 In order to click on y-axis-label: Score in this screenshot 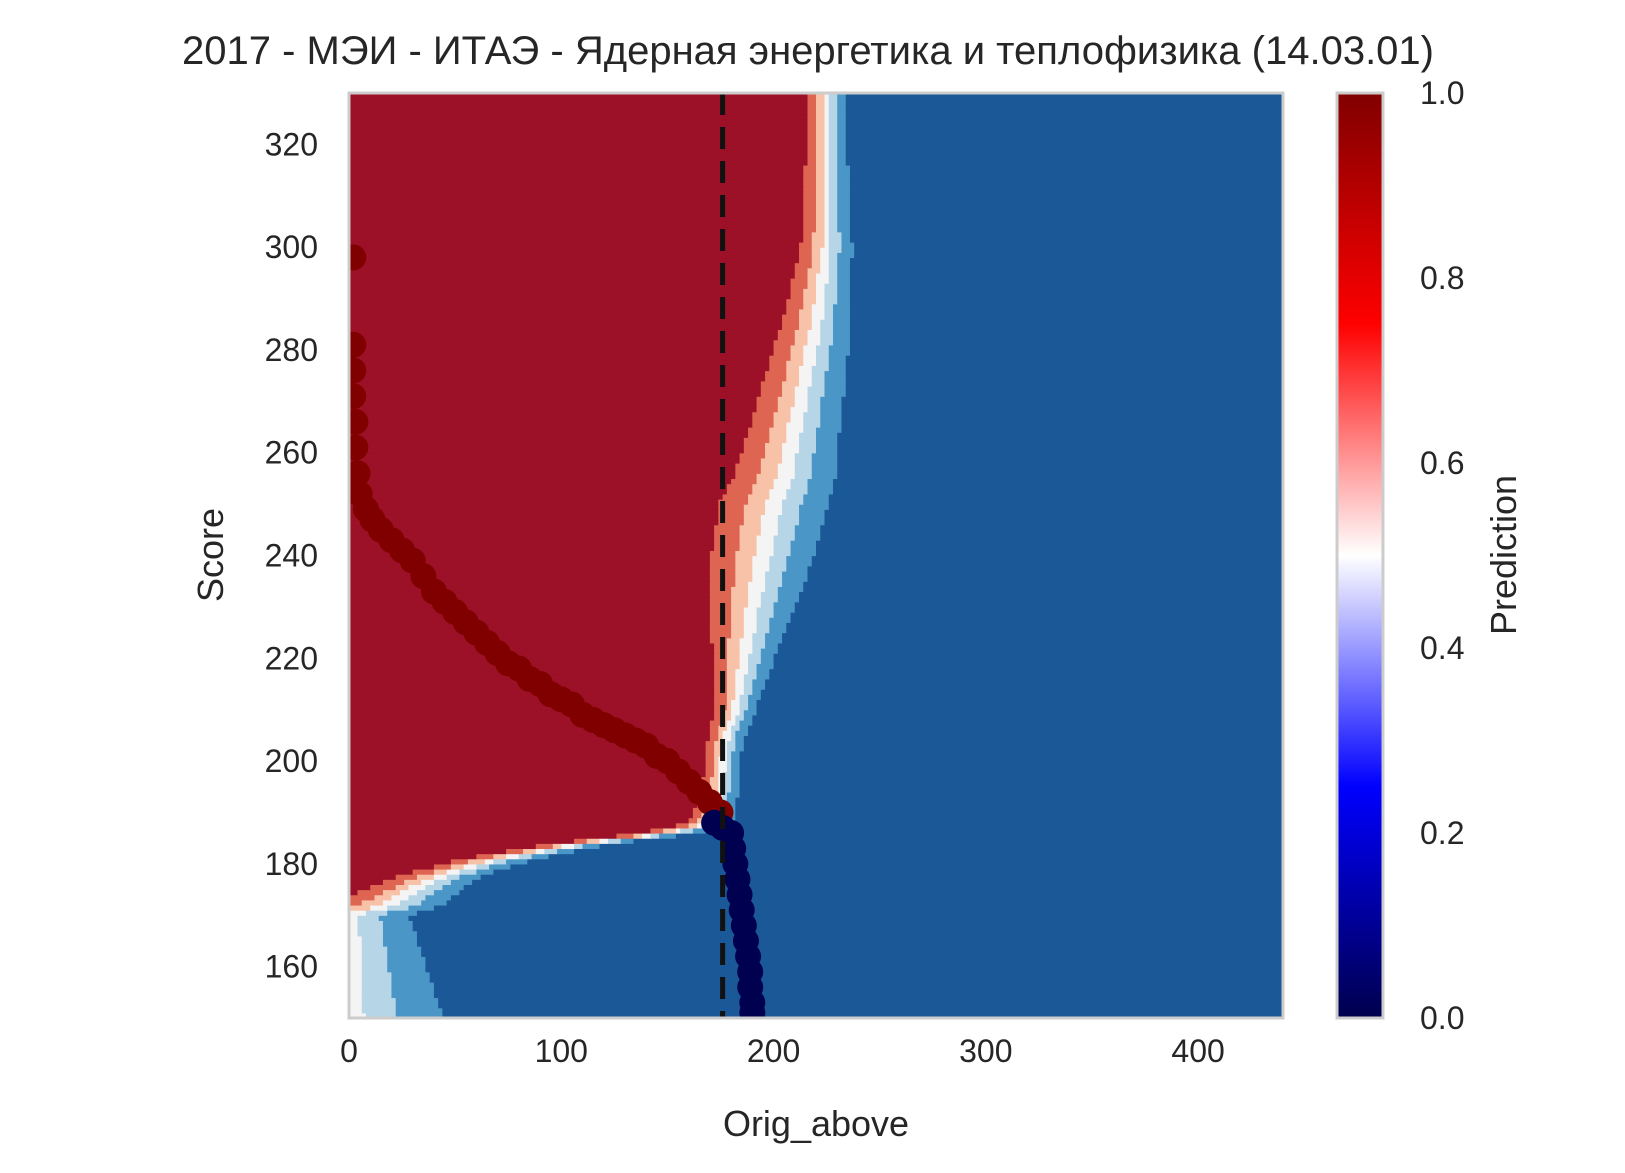, I will do `click(210, 555)`.